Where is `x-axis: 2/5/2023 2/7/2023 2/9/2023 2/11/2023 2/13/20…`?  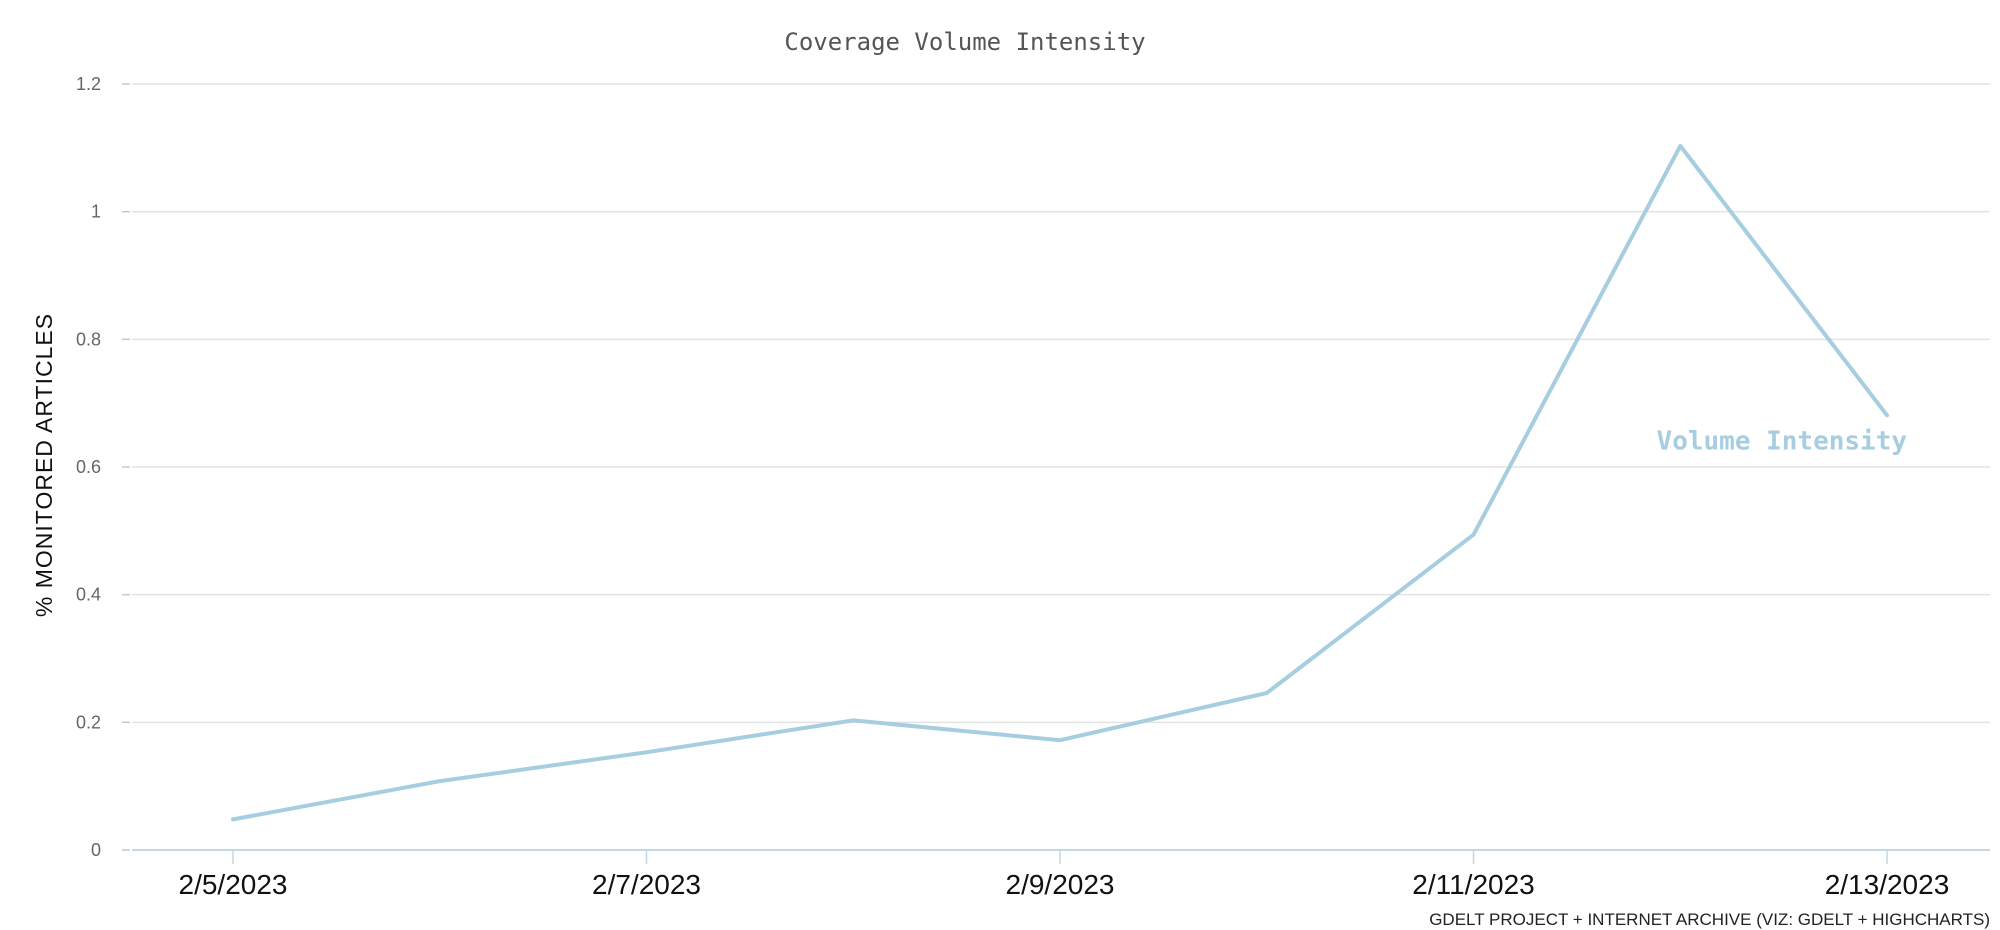 x-axis: 2/5/2023 2/7/2023 2/9/2023 2/11/2023 2/13/20… is located at coordinates (1061, 874).